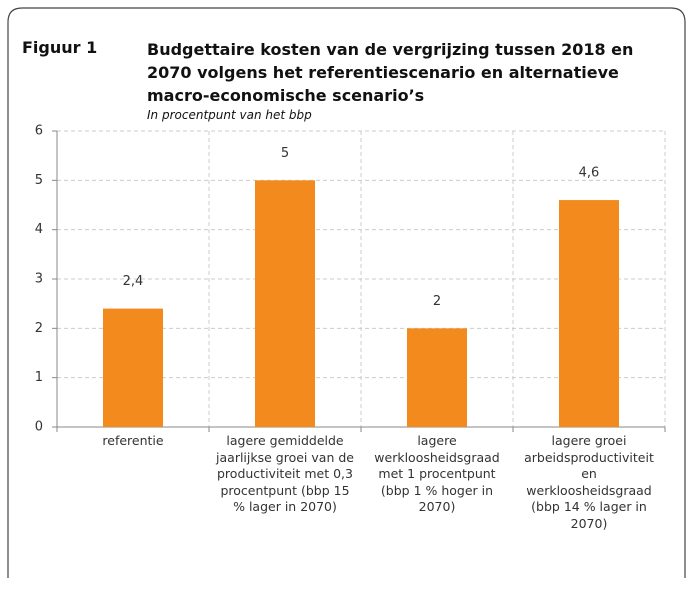  Describe the element at coordinates (39, 229) in the screenshot. I see `y-tick-label: 4` at that location.